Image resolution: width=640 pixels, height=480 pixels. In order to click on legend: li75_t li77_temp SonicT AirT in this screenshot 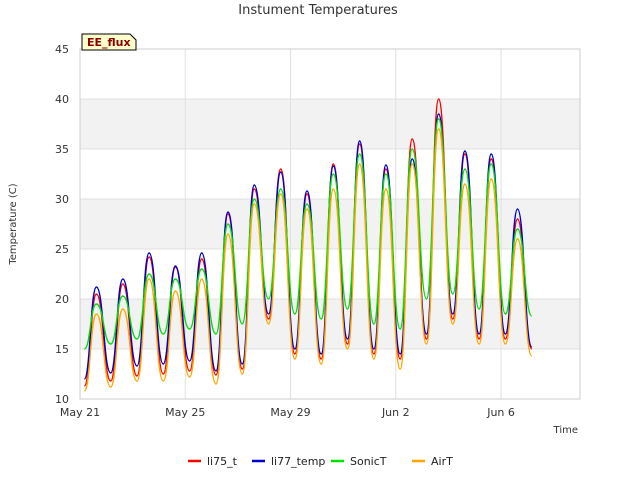, I will do `click(320, 461)`.